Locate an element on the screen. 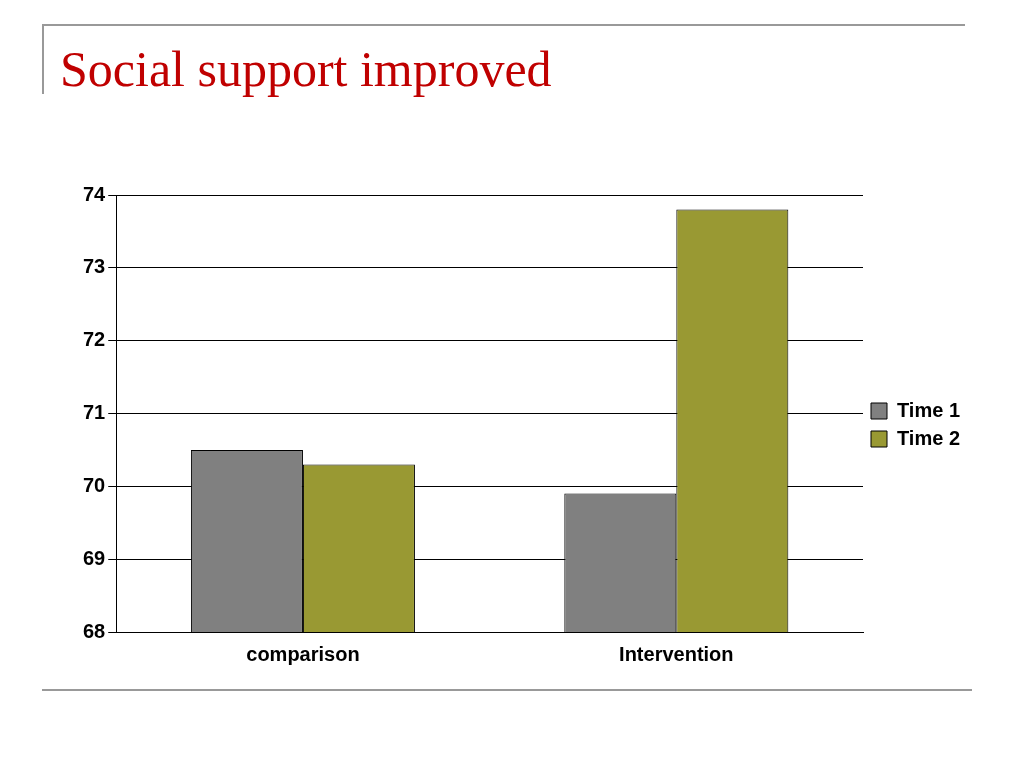 This screenshot has width=1024, height=768. y-tick-label: 71 is located at coordinates (94, 412).